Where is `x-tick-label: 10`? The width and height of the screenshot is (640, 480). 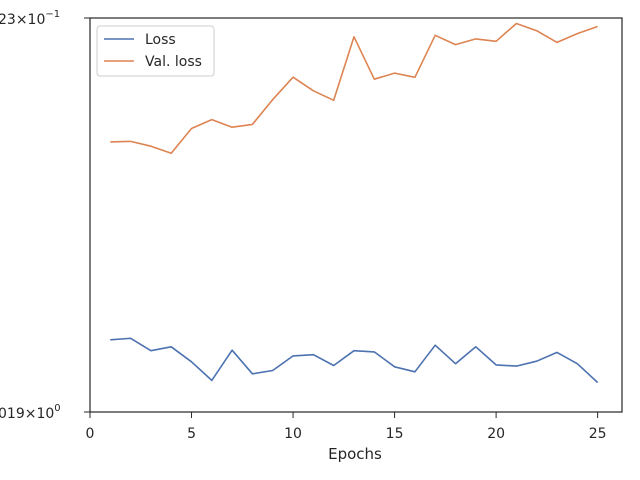
x-tick-label: 10 is located at coordinates (293, 434).